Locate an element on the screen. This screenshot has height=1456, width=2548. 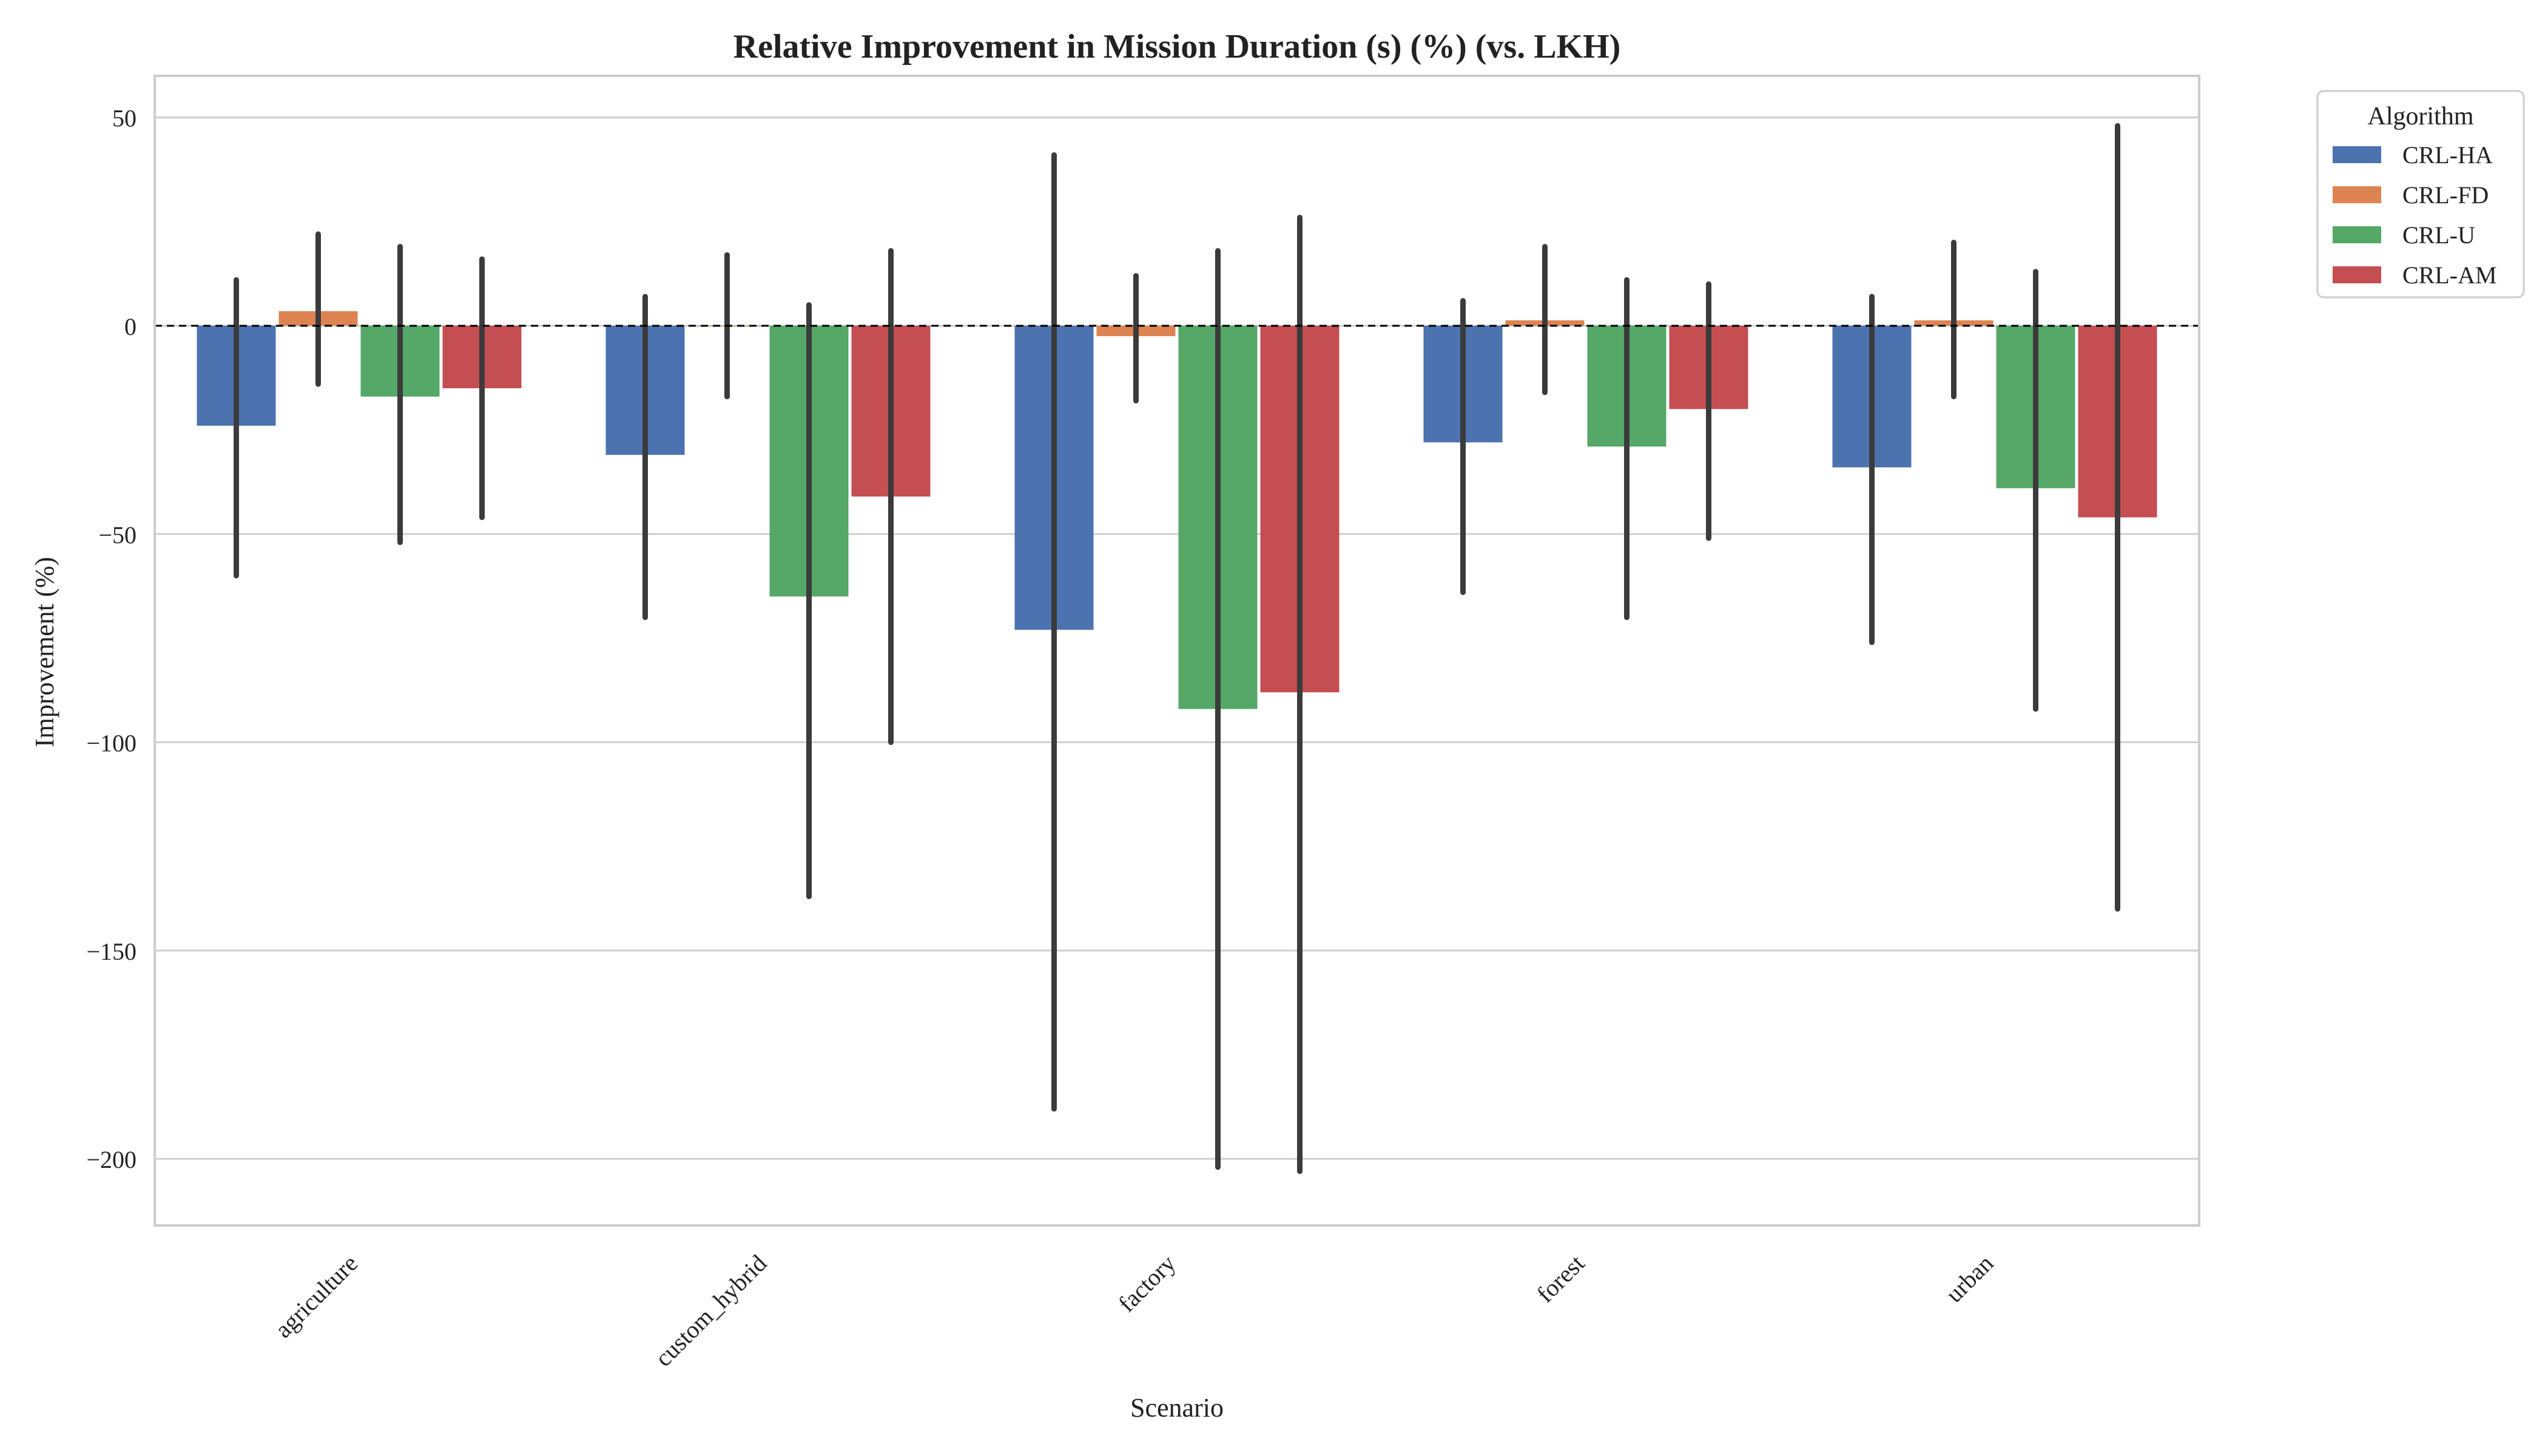
legend: Algorithm CRL-HA CRL-FD CRL-U CRL-AM is located at coordinates (2420, 194).